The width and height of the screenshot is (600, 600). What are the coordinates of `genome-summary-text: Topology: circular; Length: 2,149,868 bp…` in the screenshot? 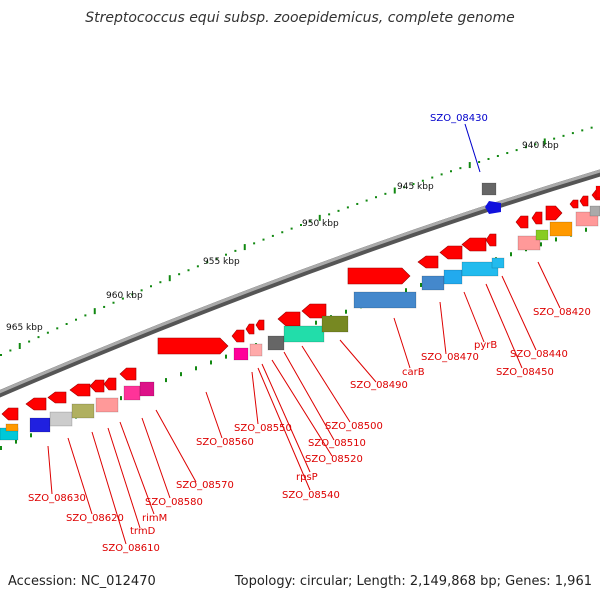 It's located at (413, 581).